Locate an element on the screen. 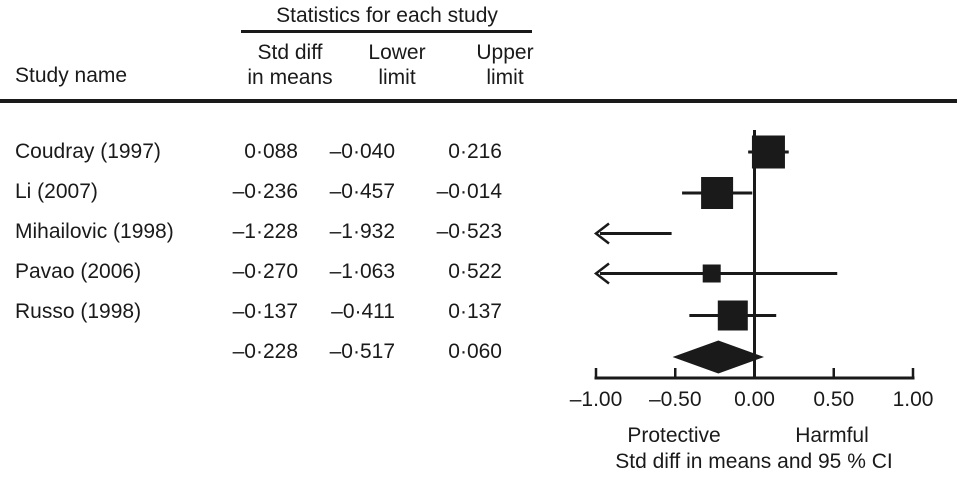 The image size is (957, 480). axis-tick-label: 0.50 is located at coordinates (834, 399).